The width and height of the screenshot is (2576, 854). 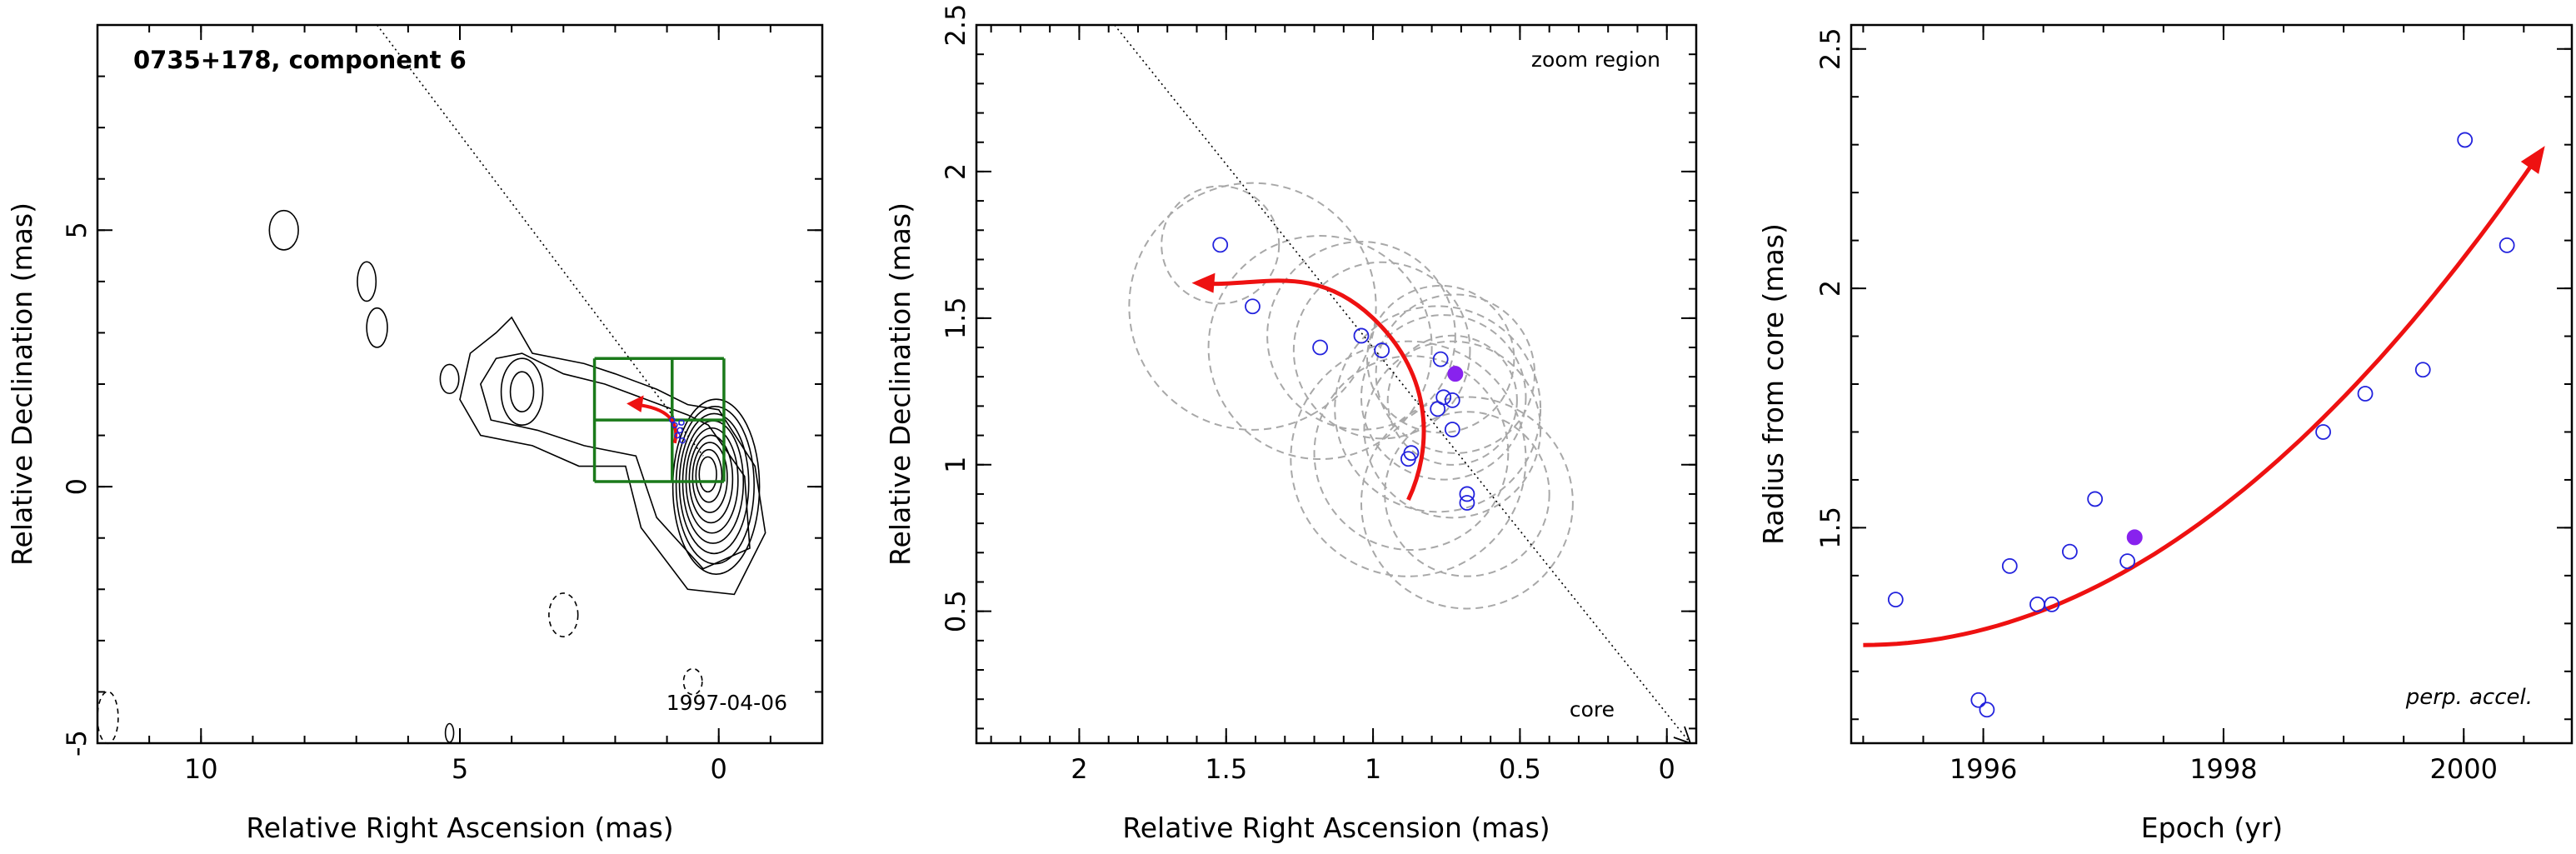 I want to click on x-tick-label: 10, so click(x=201, y=769).